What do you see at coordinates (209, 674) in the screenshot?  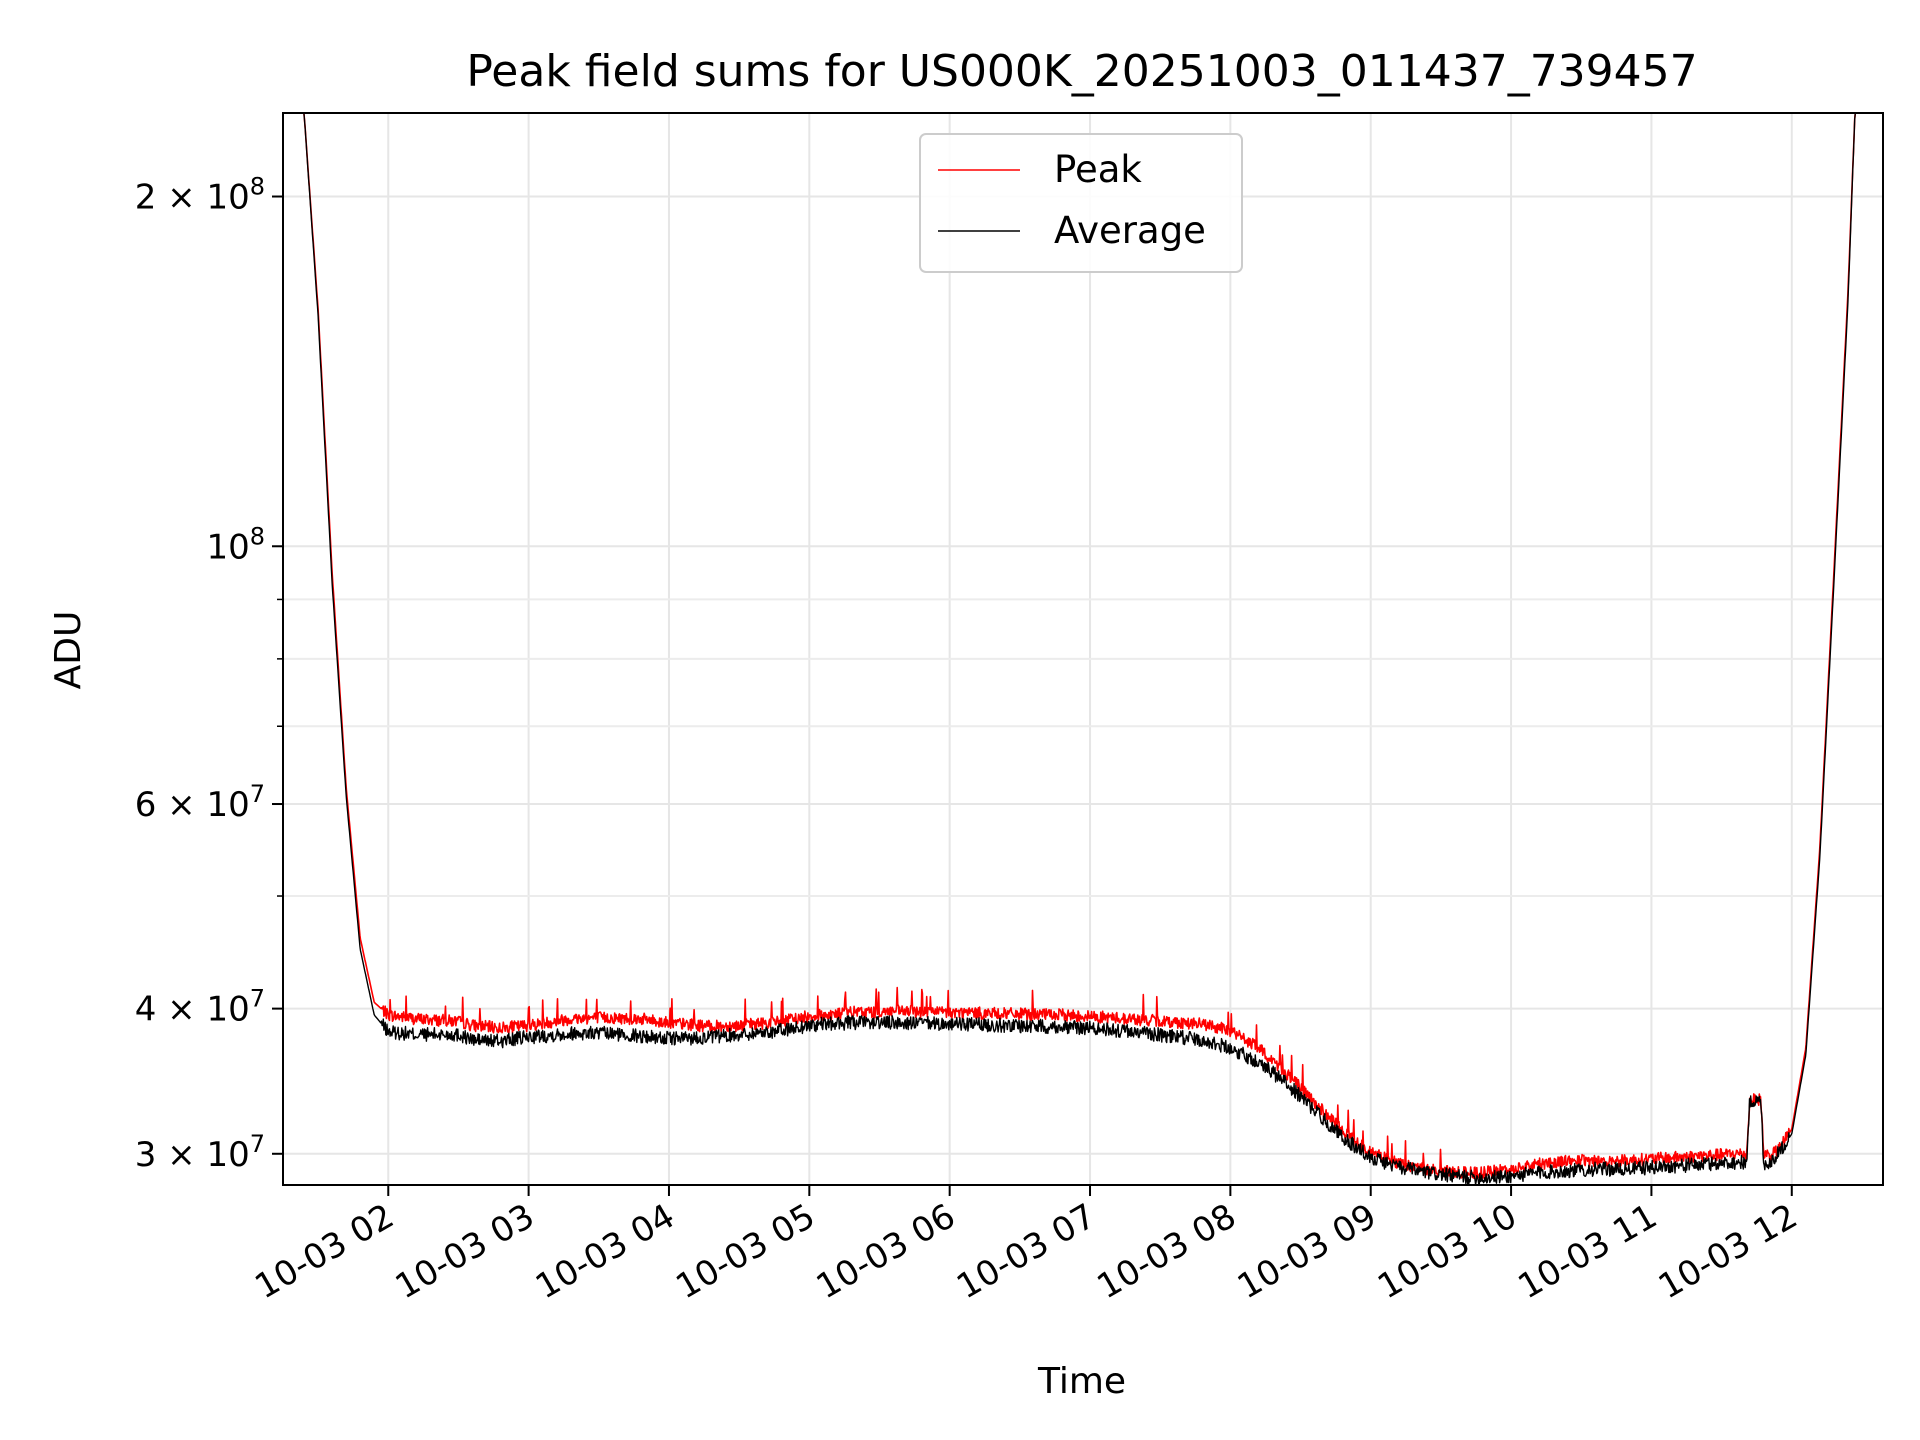 I see `y-axis: 3 × 107 4 × 107 6 × 107 108 2 × 108` at bounding box center [209, 674].